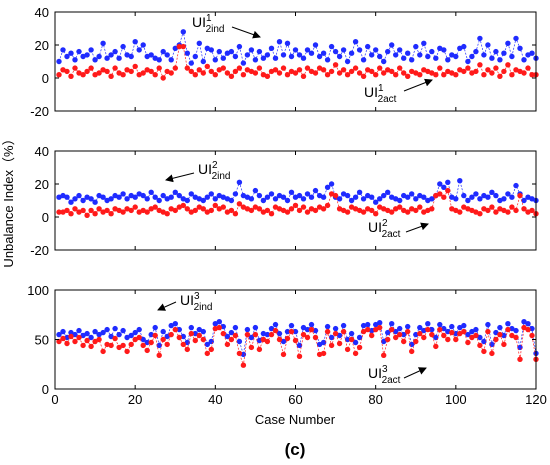 The image size is (550, 465). Describe the element at coordinates (135, 399) in the screenshot. I see `x-tick-label: 20` at that location.